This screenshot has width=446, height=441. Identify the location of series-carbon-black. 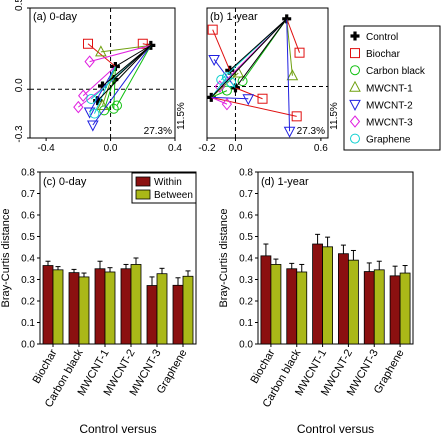
(125, 80).